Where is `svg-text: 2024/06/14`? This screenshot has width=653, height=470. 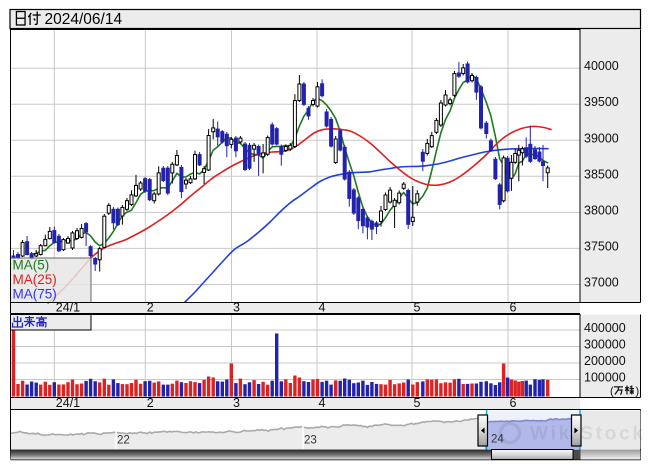 svg-text: 2024/06/14 is located at coordinates (84, 19).